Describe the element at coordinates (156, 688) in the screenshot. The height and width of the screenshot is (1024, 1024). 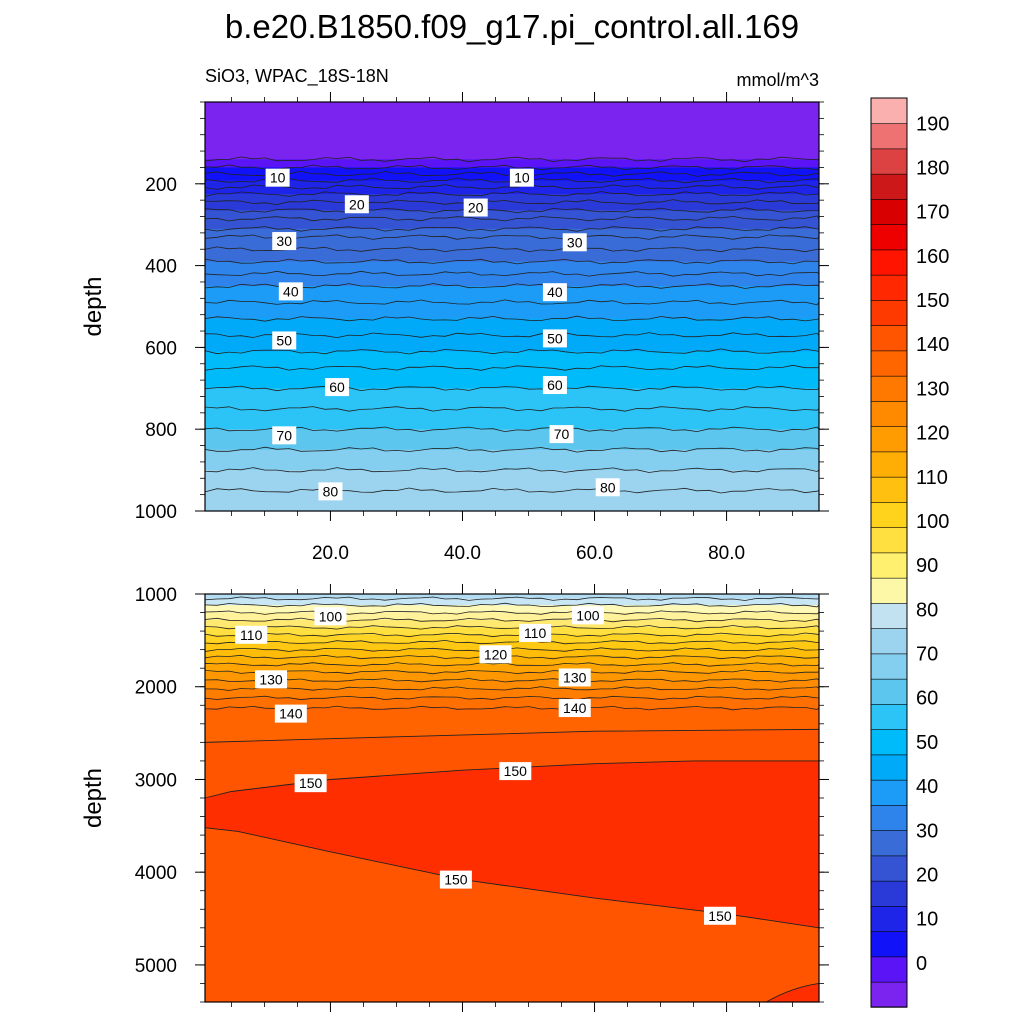
I see `y-tick-label: 2000` at that location.